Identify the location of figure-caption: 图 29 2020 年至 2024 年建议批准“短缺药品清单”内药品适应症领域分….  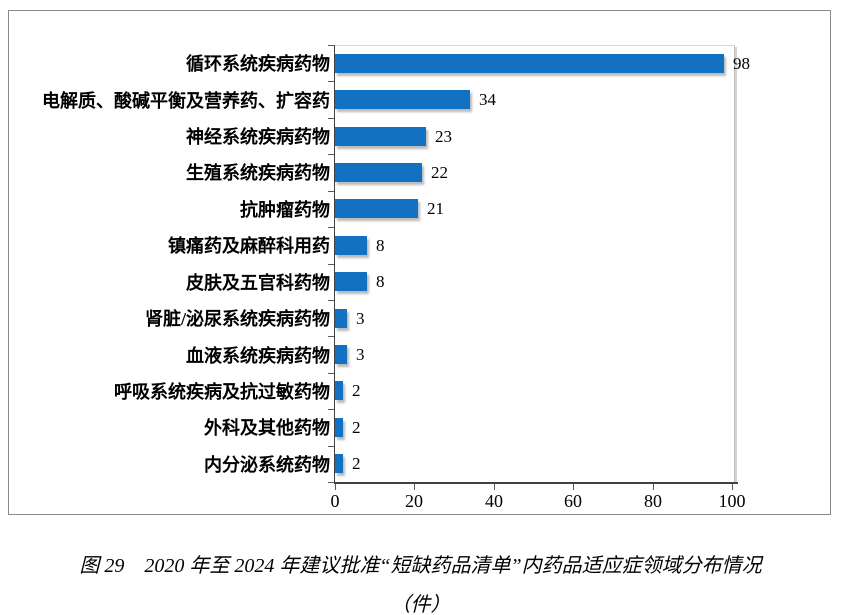
(420, 582).